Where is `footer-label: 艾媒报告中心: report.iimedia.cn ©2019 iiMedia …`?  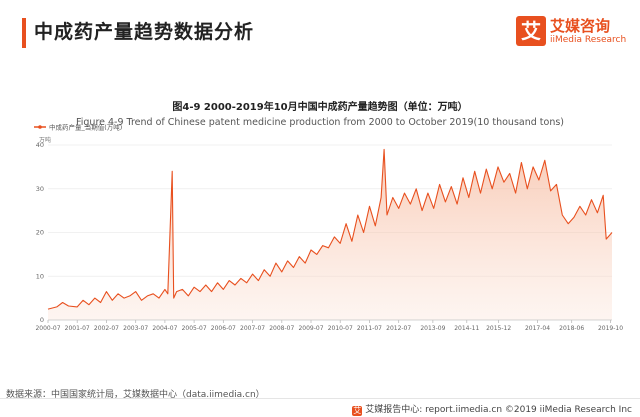 footer-label: 艾媒报告中心: report.iimedia.cn ©2019 iiMedia … is located at coordinates (498, 410).